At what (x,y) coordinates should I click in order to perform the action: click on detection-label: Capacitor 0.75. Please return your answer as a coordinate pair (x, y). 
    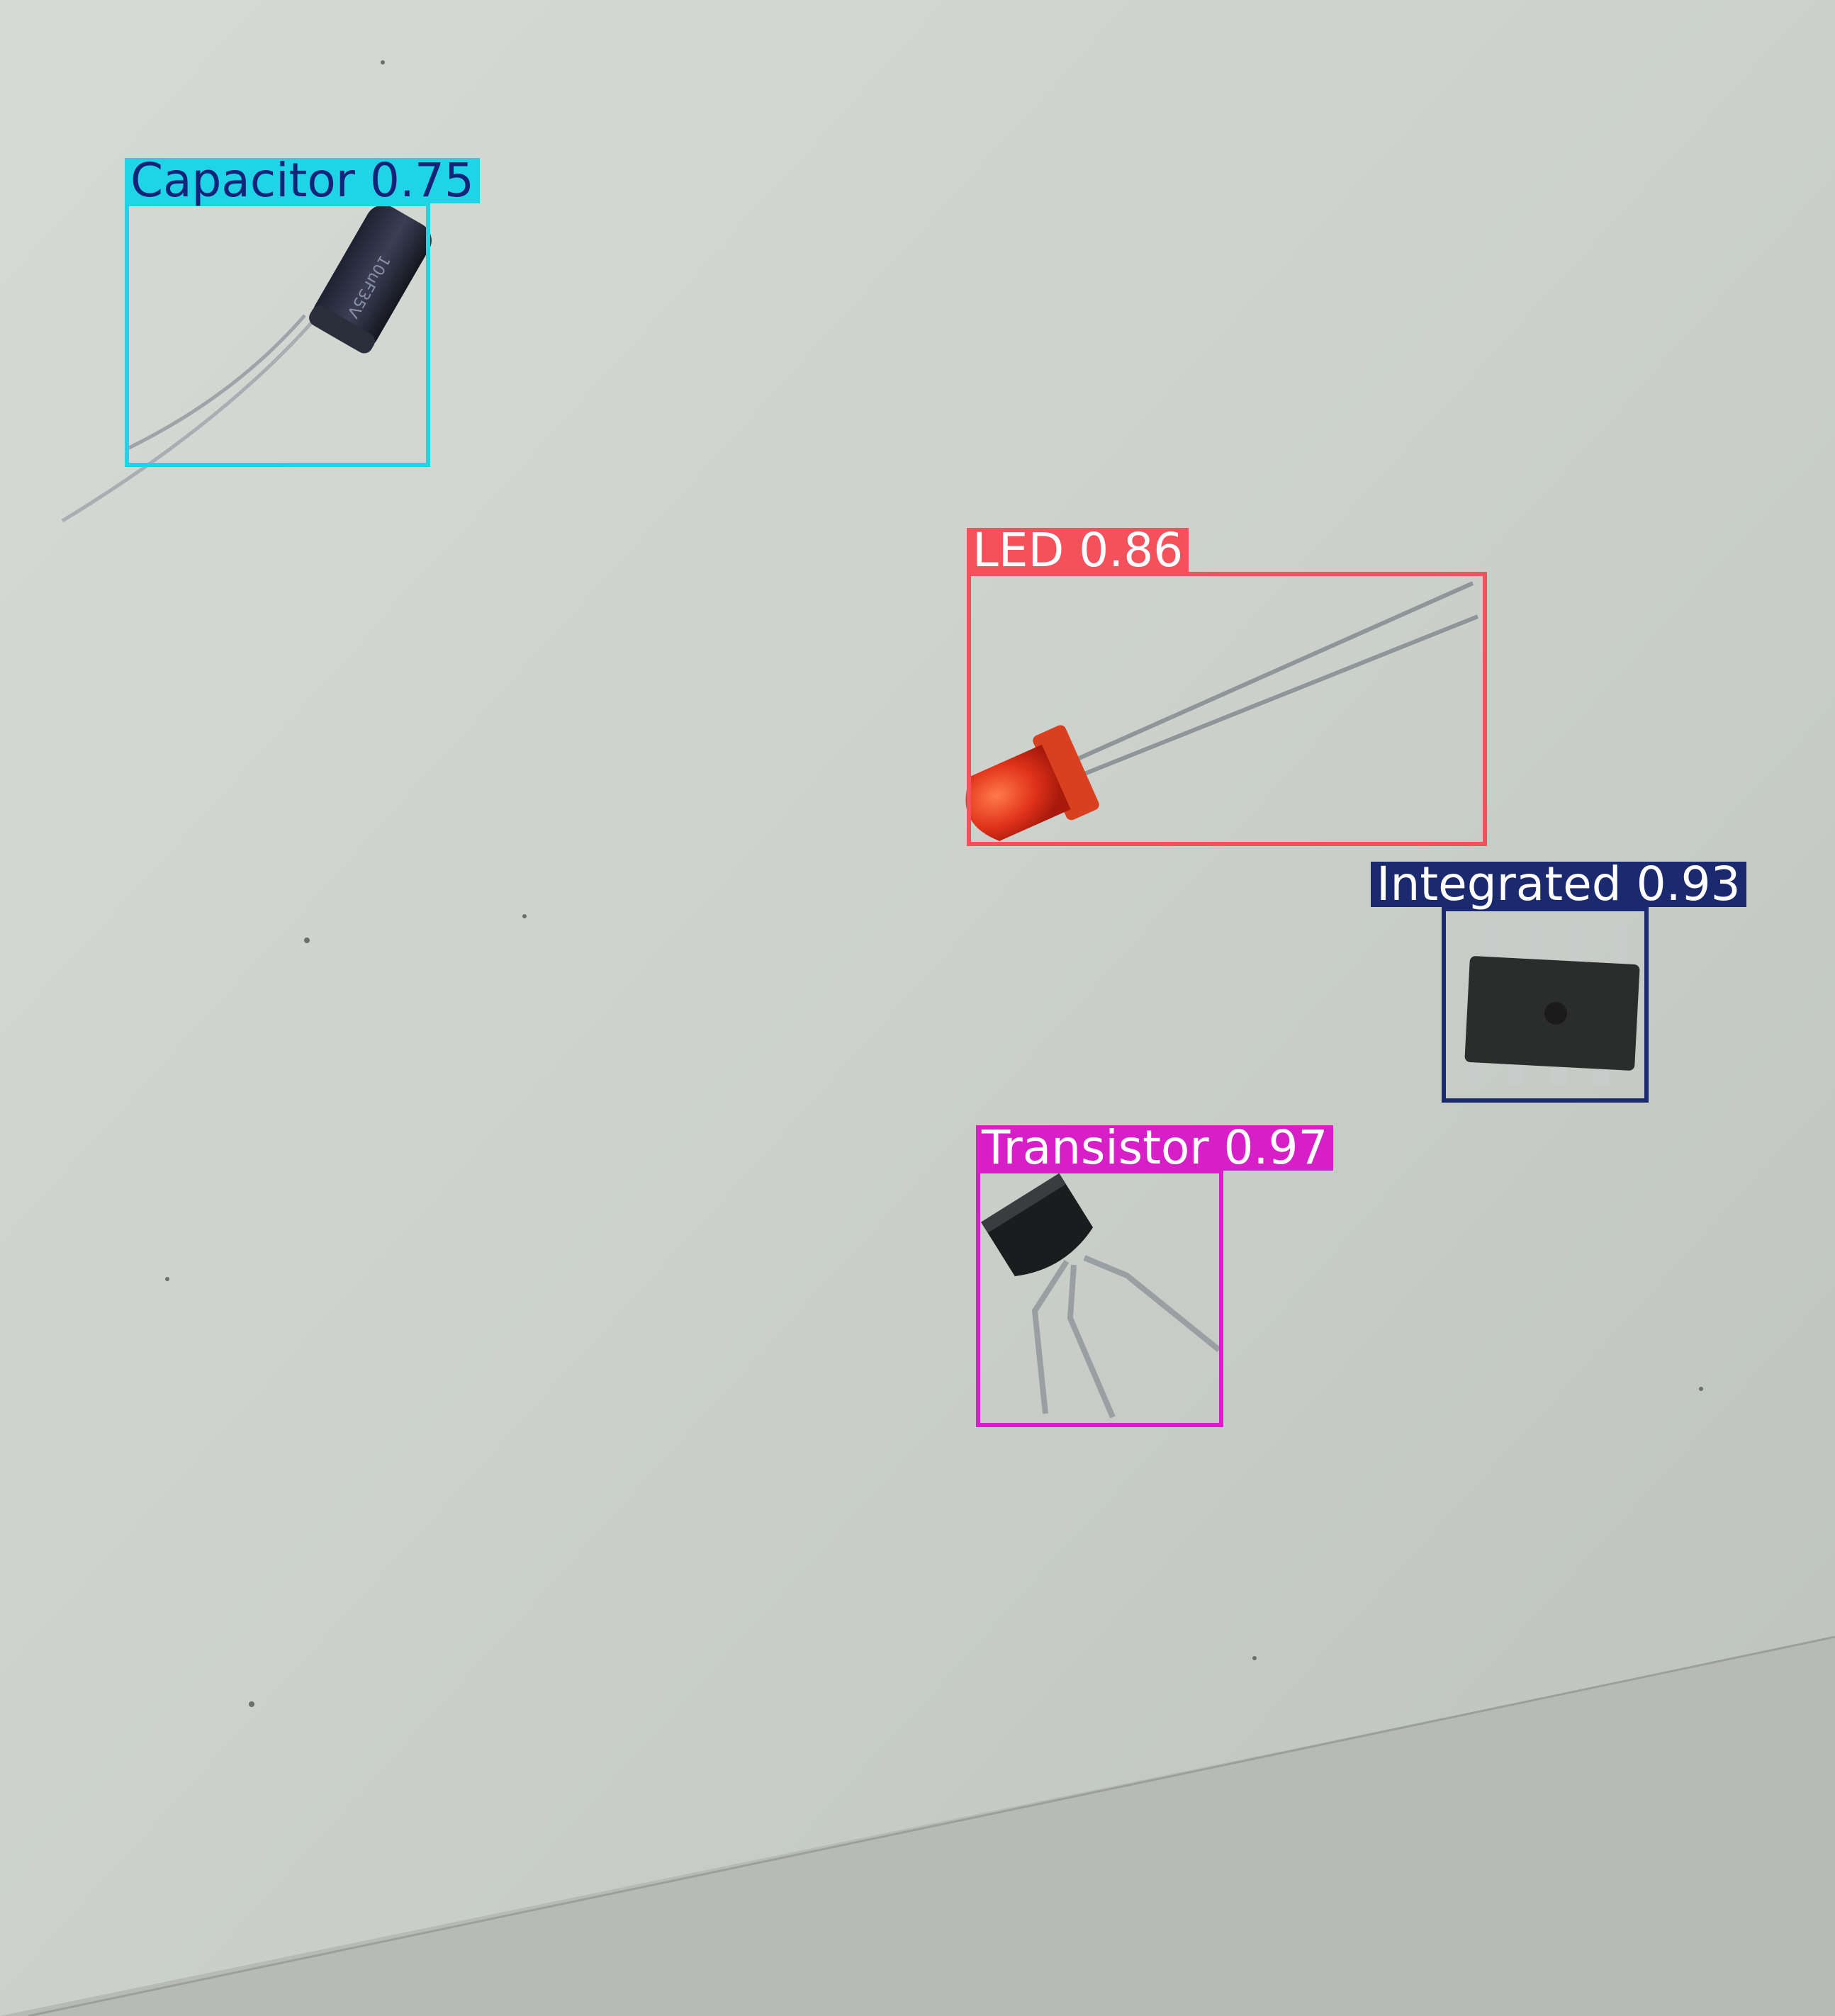
    Looking at the image, I should click on (303, 180).